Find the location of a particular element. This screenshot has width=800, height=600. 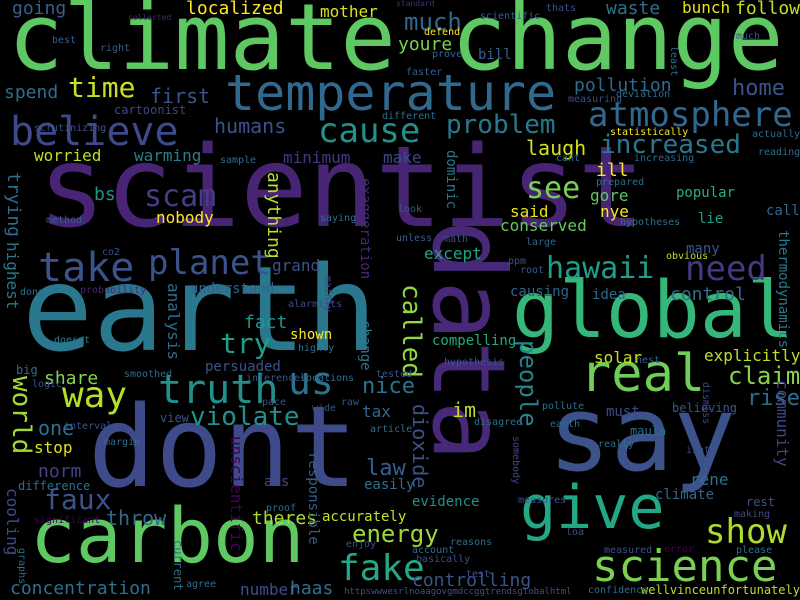

cloud-word: trying is located at coordinates (13, 205).